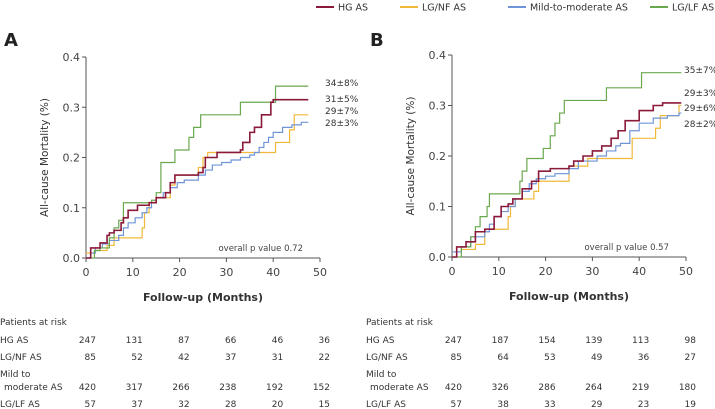 The height and width of the screenshot is (409, 715). What do you see at coordinates (15, 375) in the screenshot?
I see `at-risk-row-label: Mild to` at bounding box center [15, 375].